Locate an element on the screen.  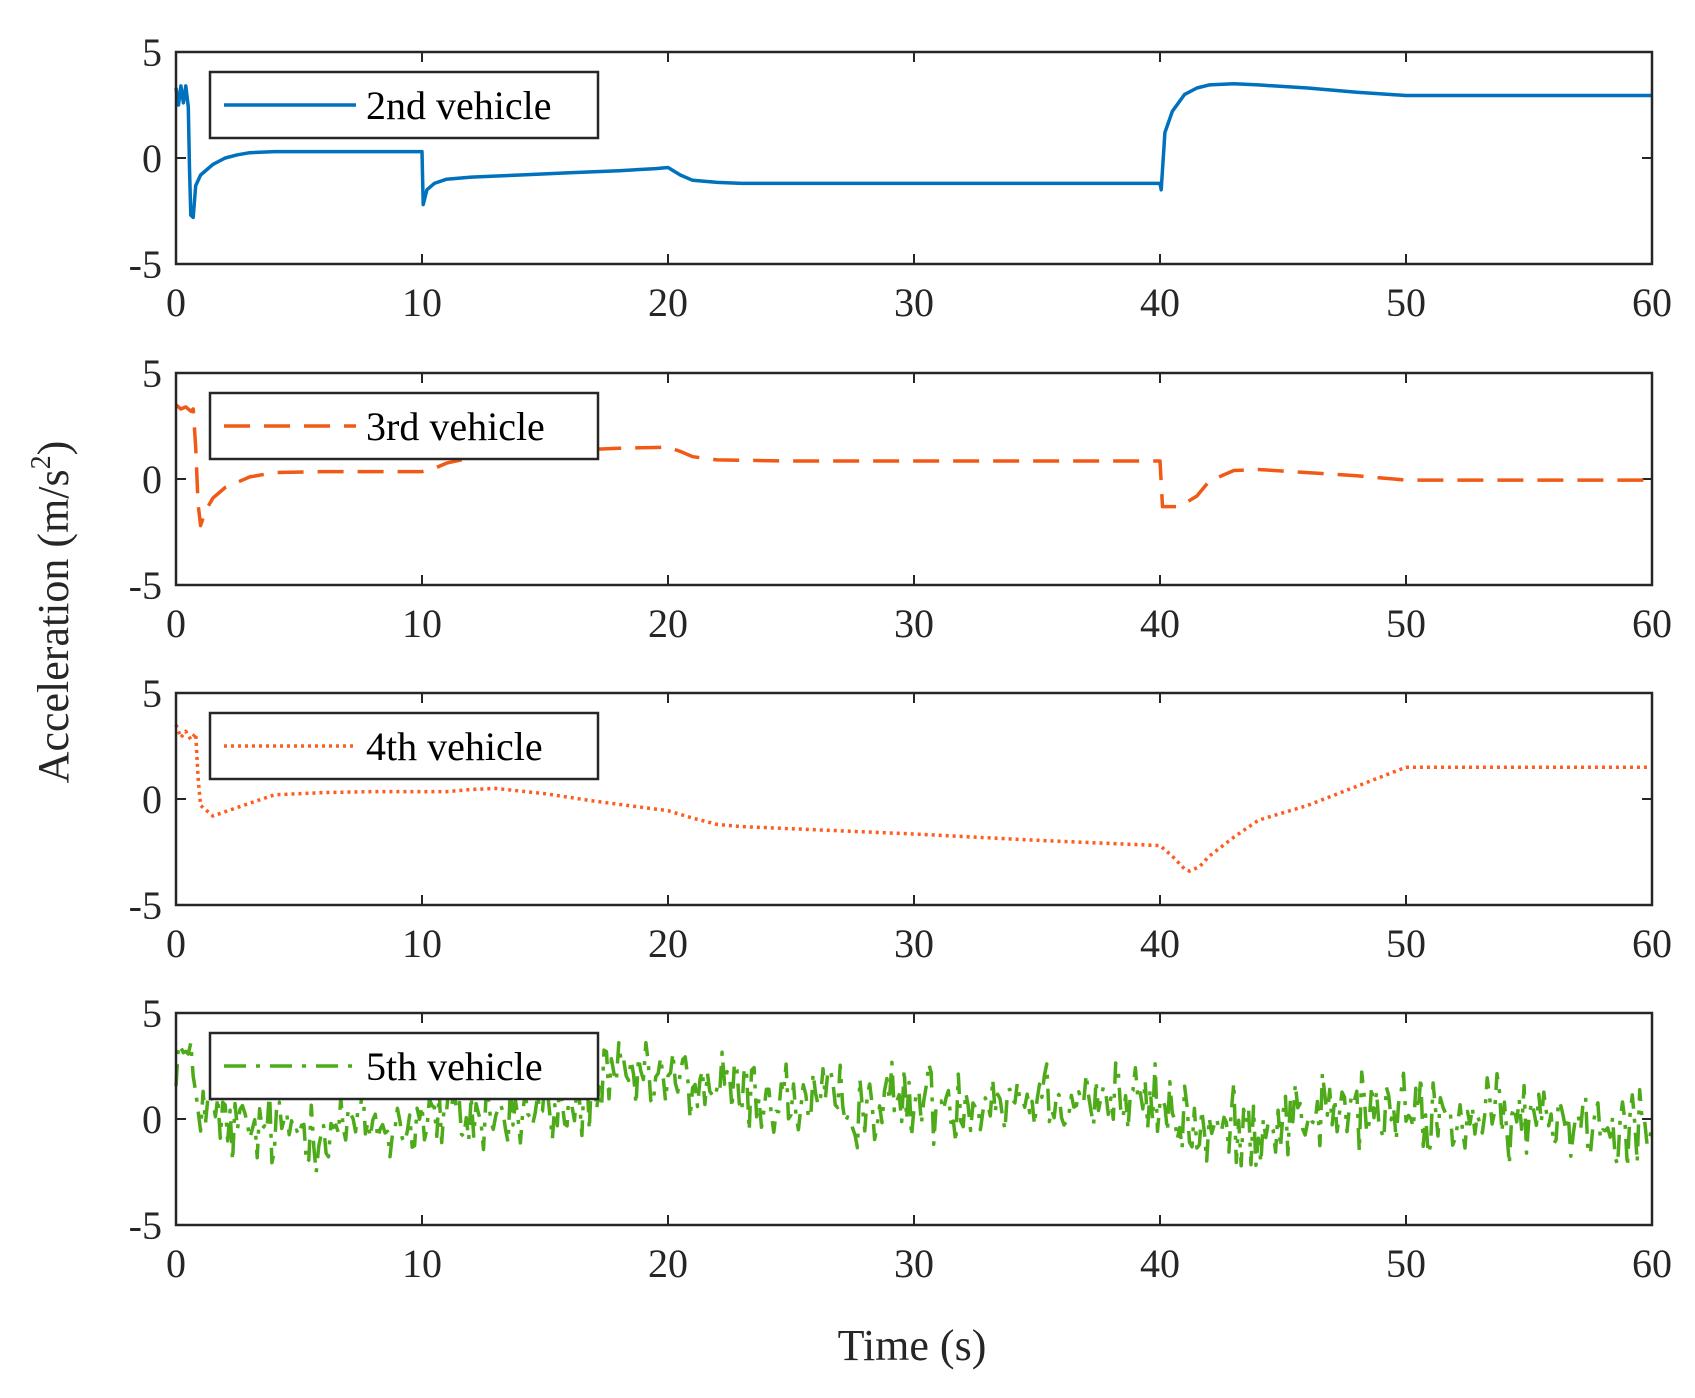
y-axis-label-text: Acceleration (m/s is located at coordinates (53, 626).